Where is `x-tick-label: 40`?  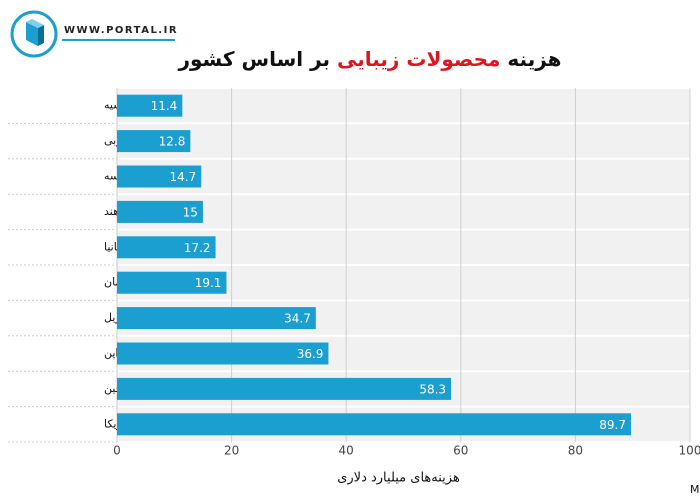
x-tick-label: 40 is located at coordinates (346, 451).